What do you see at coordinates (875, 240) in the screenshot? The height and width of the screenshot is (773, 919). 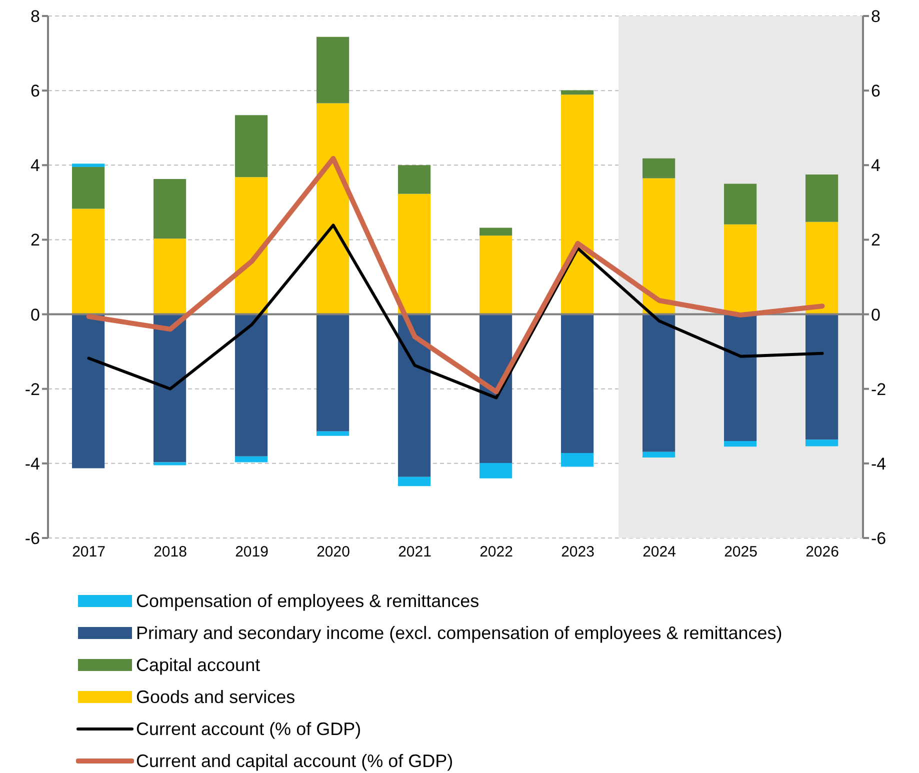 I see `y2-tick-label: 2` at bounding box center [875, 240].